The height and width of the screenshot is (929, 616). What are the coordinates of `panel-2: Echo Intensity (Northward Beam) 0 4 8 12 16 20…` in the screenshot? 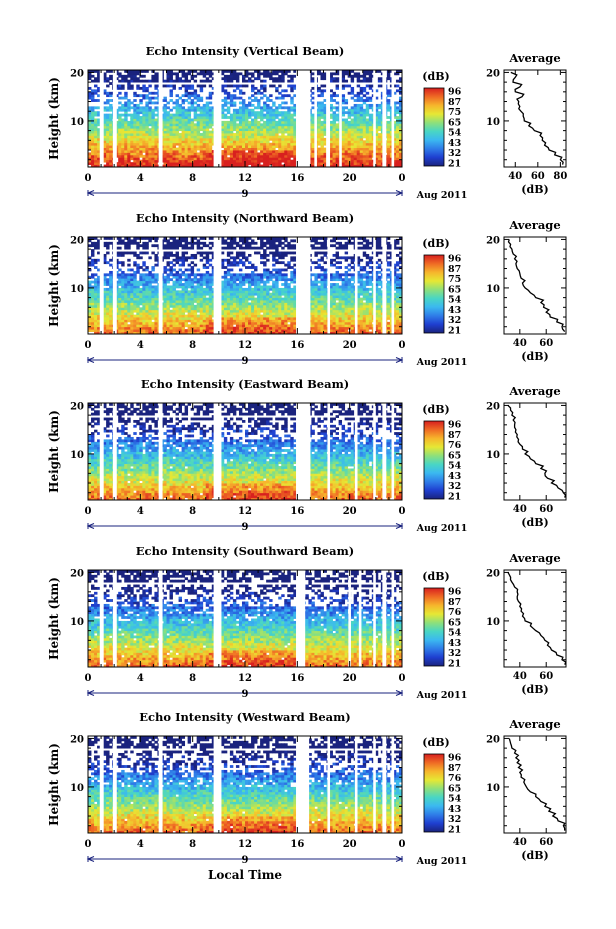 It's located at (307, 289).